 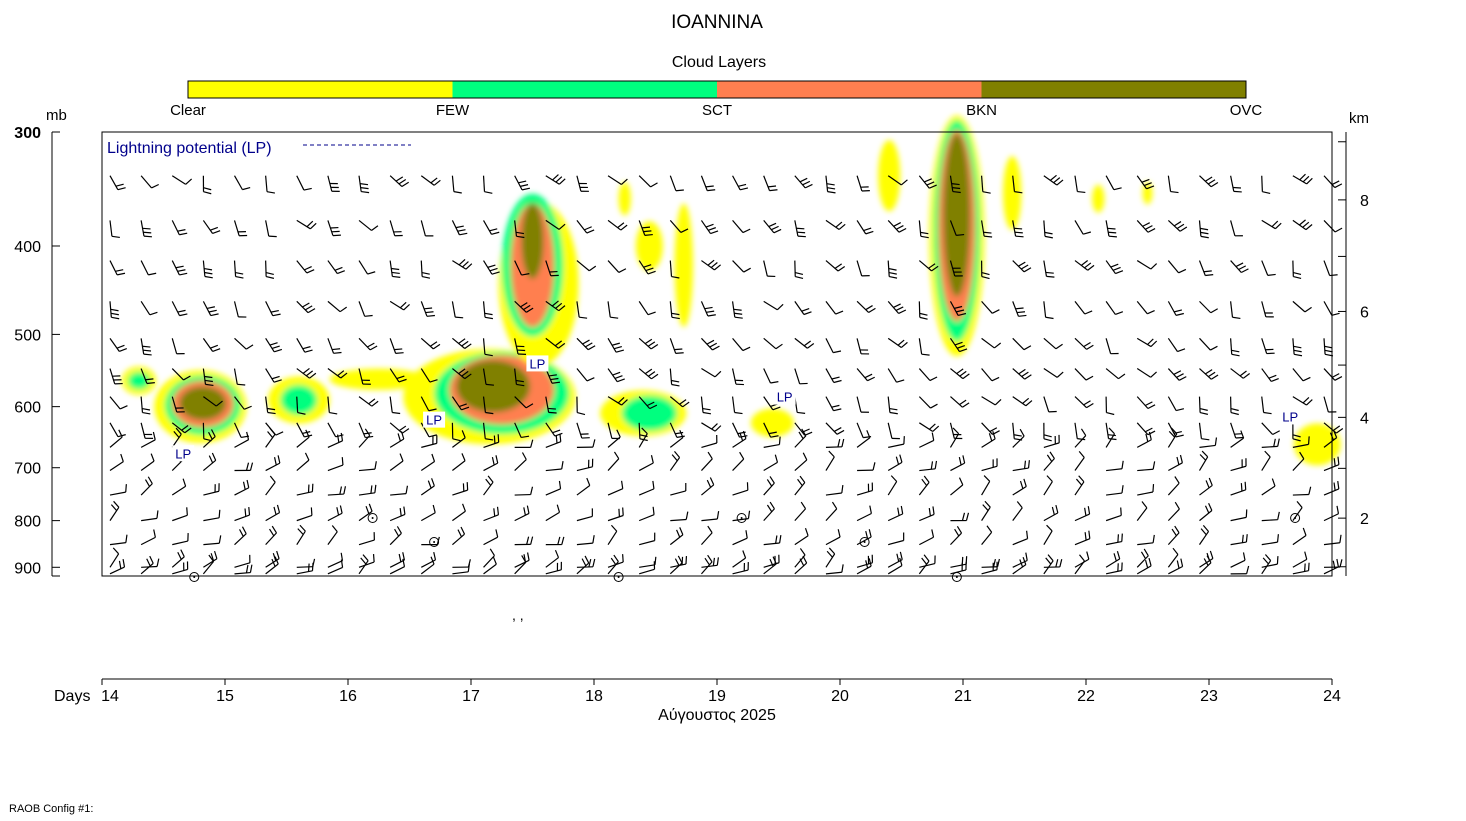 What do you see at coordinates (1332, 696) in the screenshot?
I see `x-tick-label-24: 24` at bounding box center [1332, 696].